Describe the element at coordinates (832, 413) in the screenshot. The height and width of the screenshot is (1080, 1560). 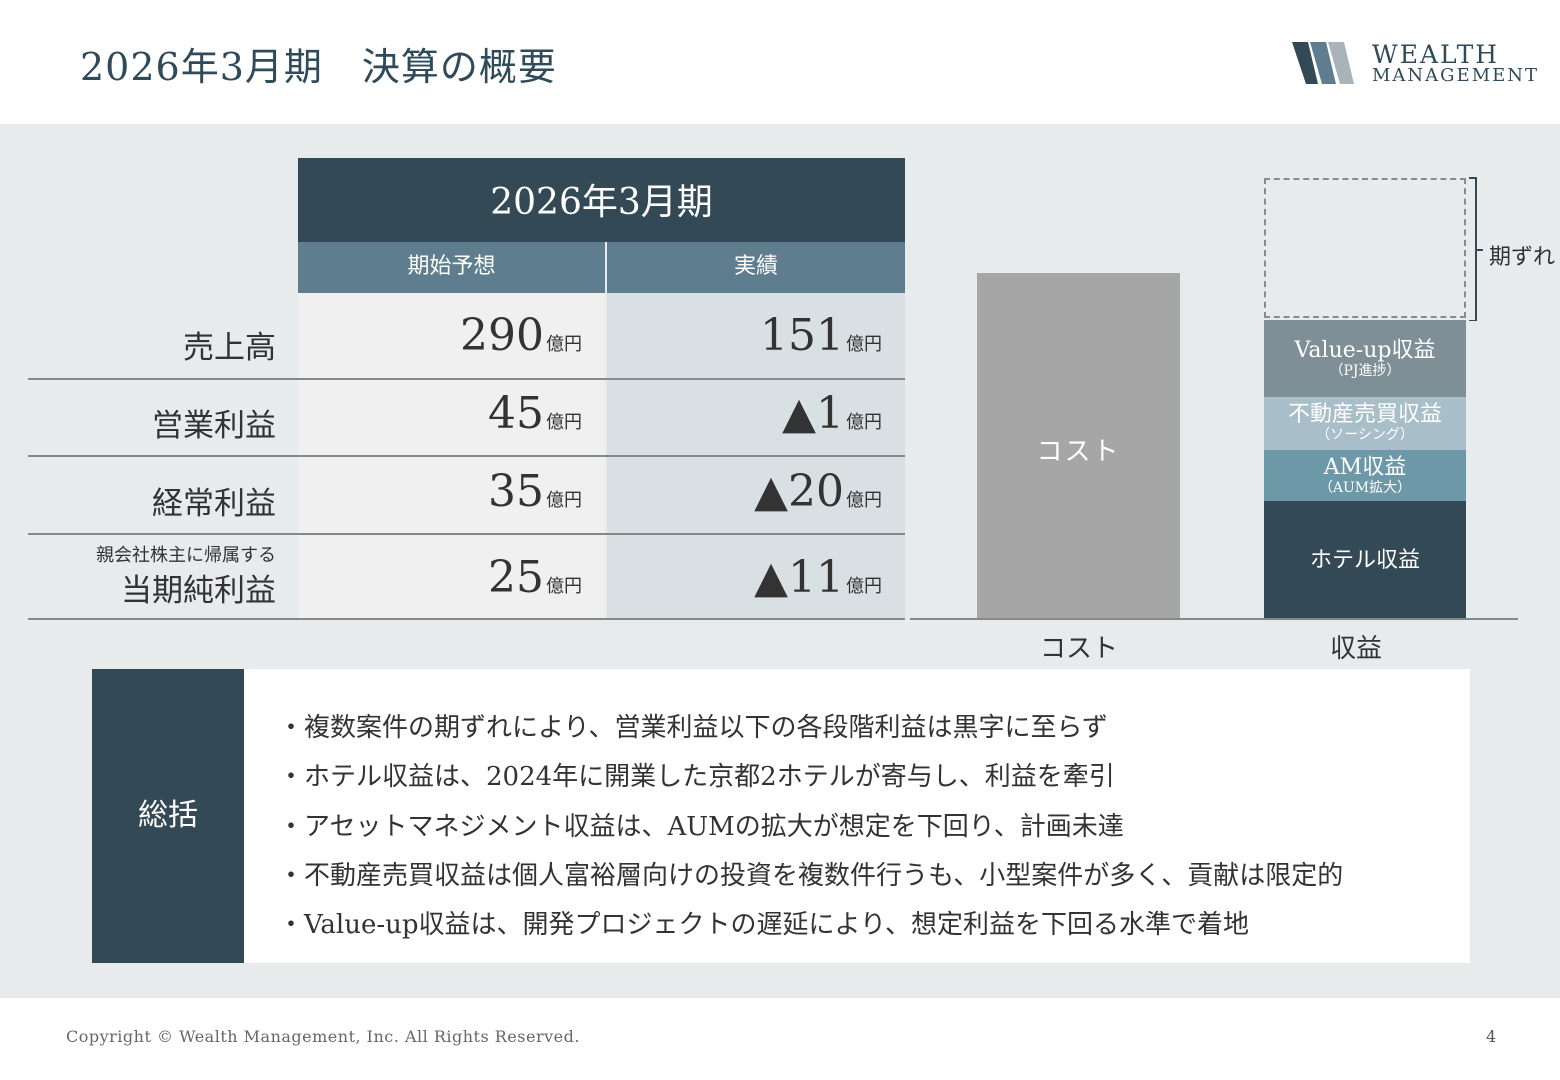
I see `actual-value: ▲1 億円` at that location.